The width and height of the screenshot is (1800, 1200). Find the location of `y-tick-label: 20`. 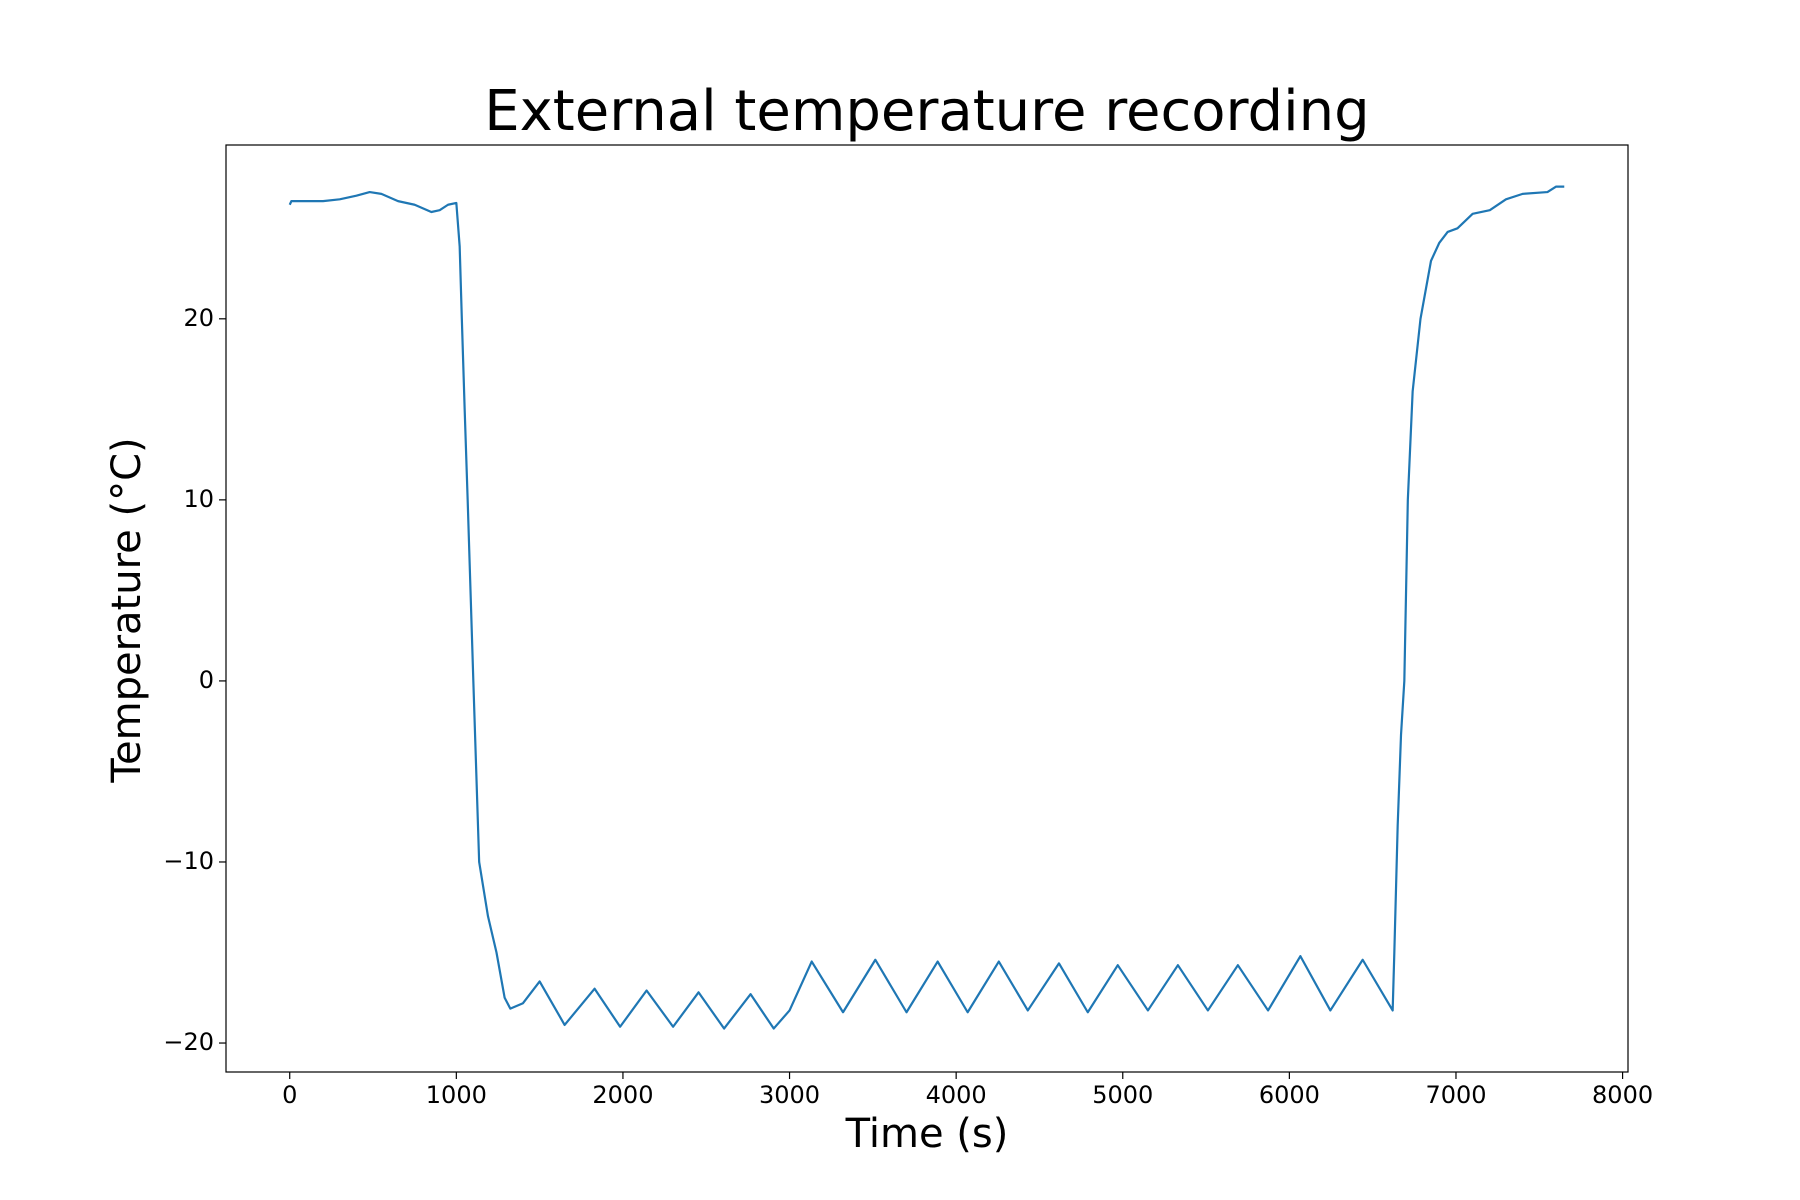

y-tick-label: 20 is located at coordinates (198, 318).